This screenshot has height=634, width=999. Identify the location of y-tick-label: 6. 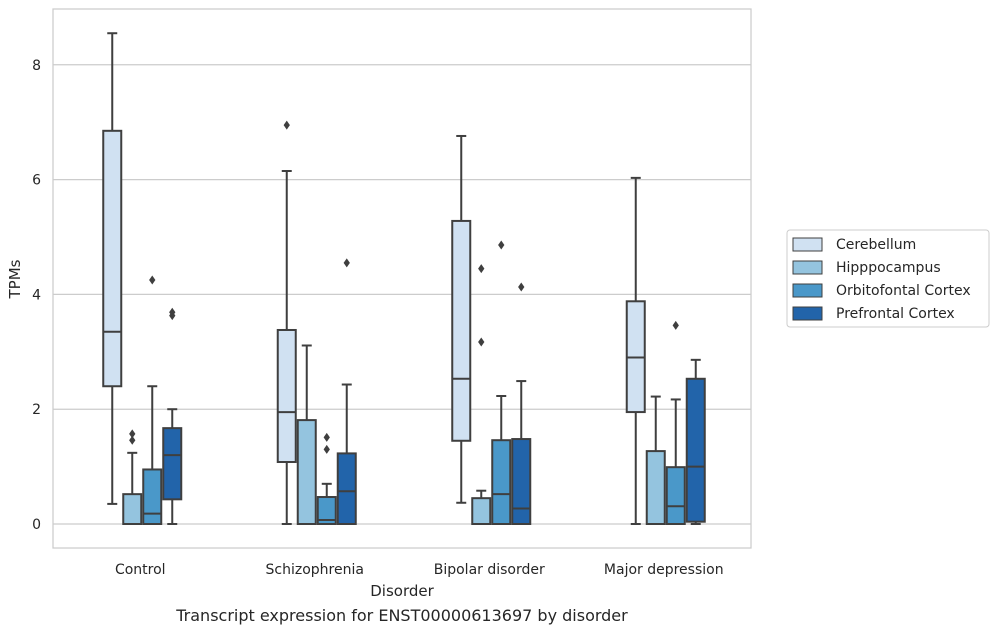
(36, 181).